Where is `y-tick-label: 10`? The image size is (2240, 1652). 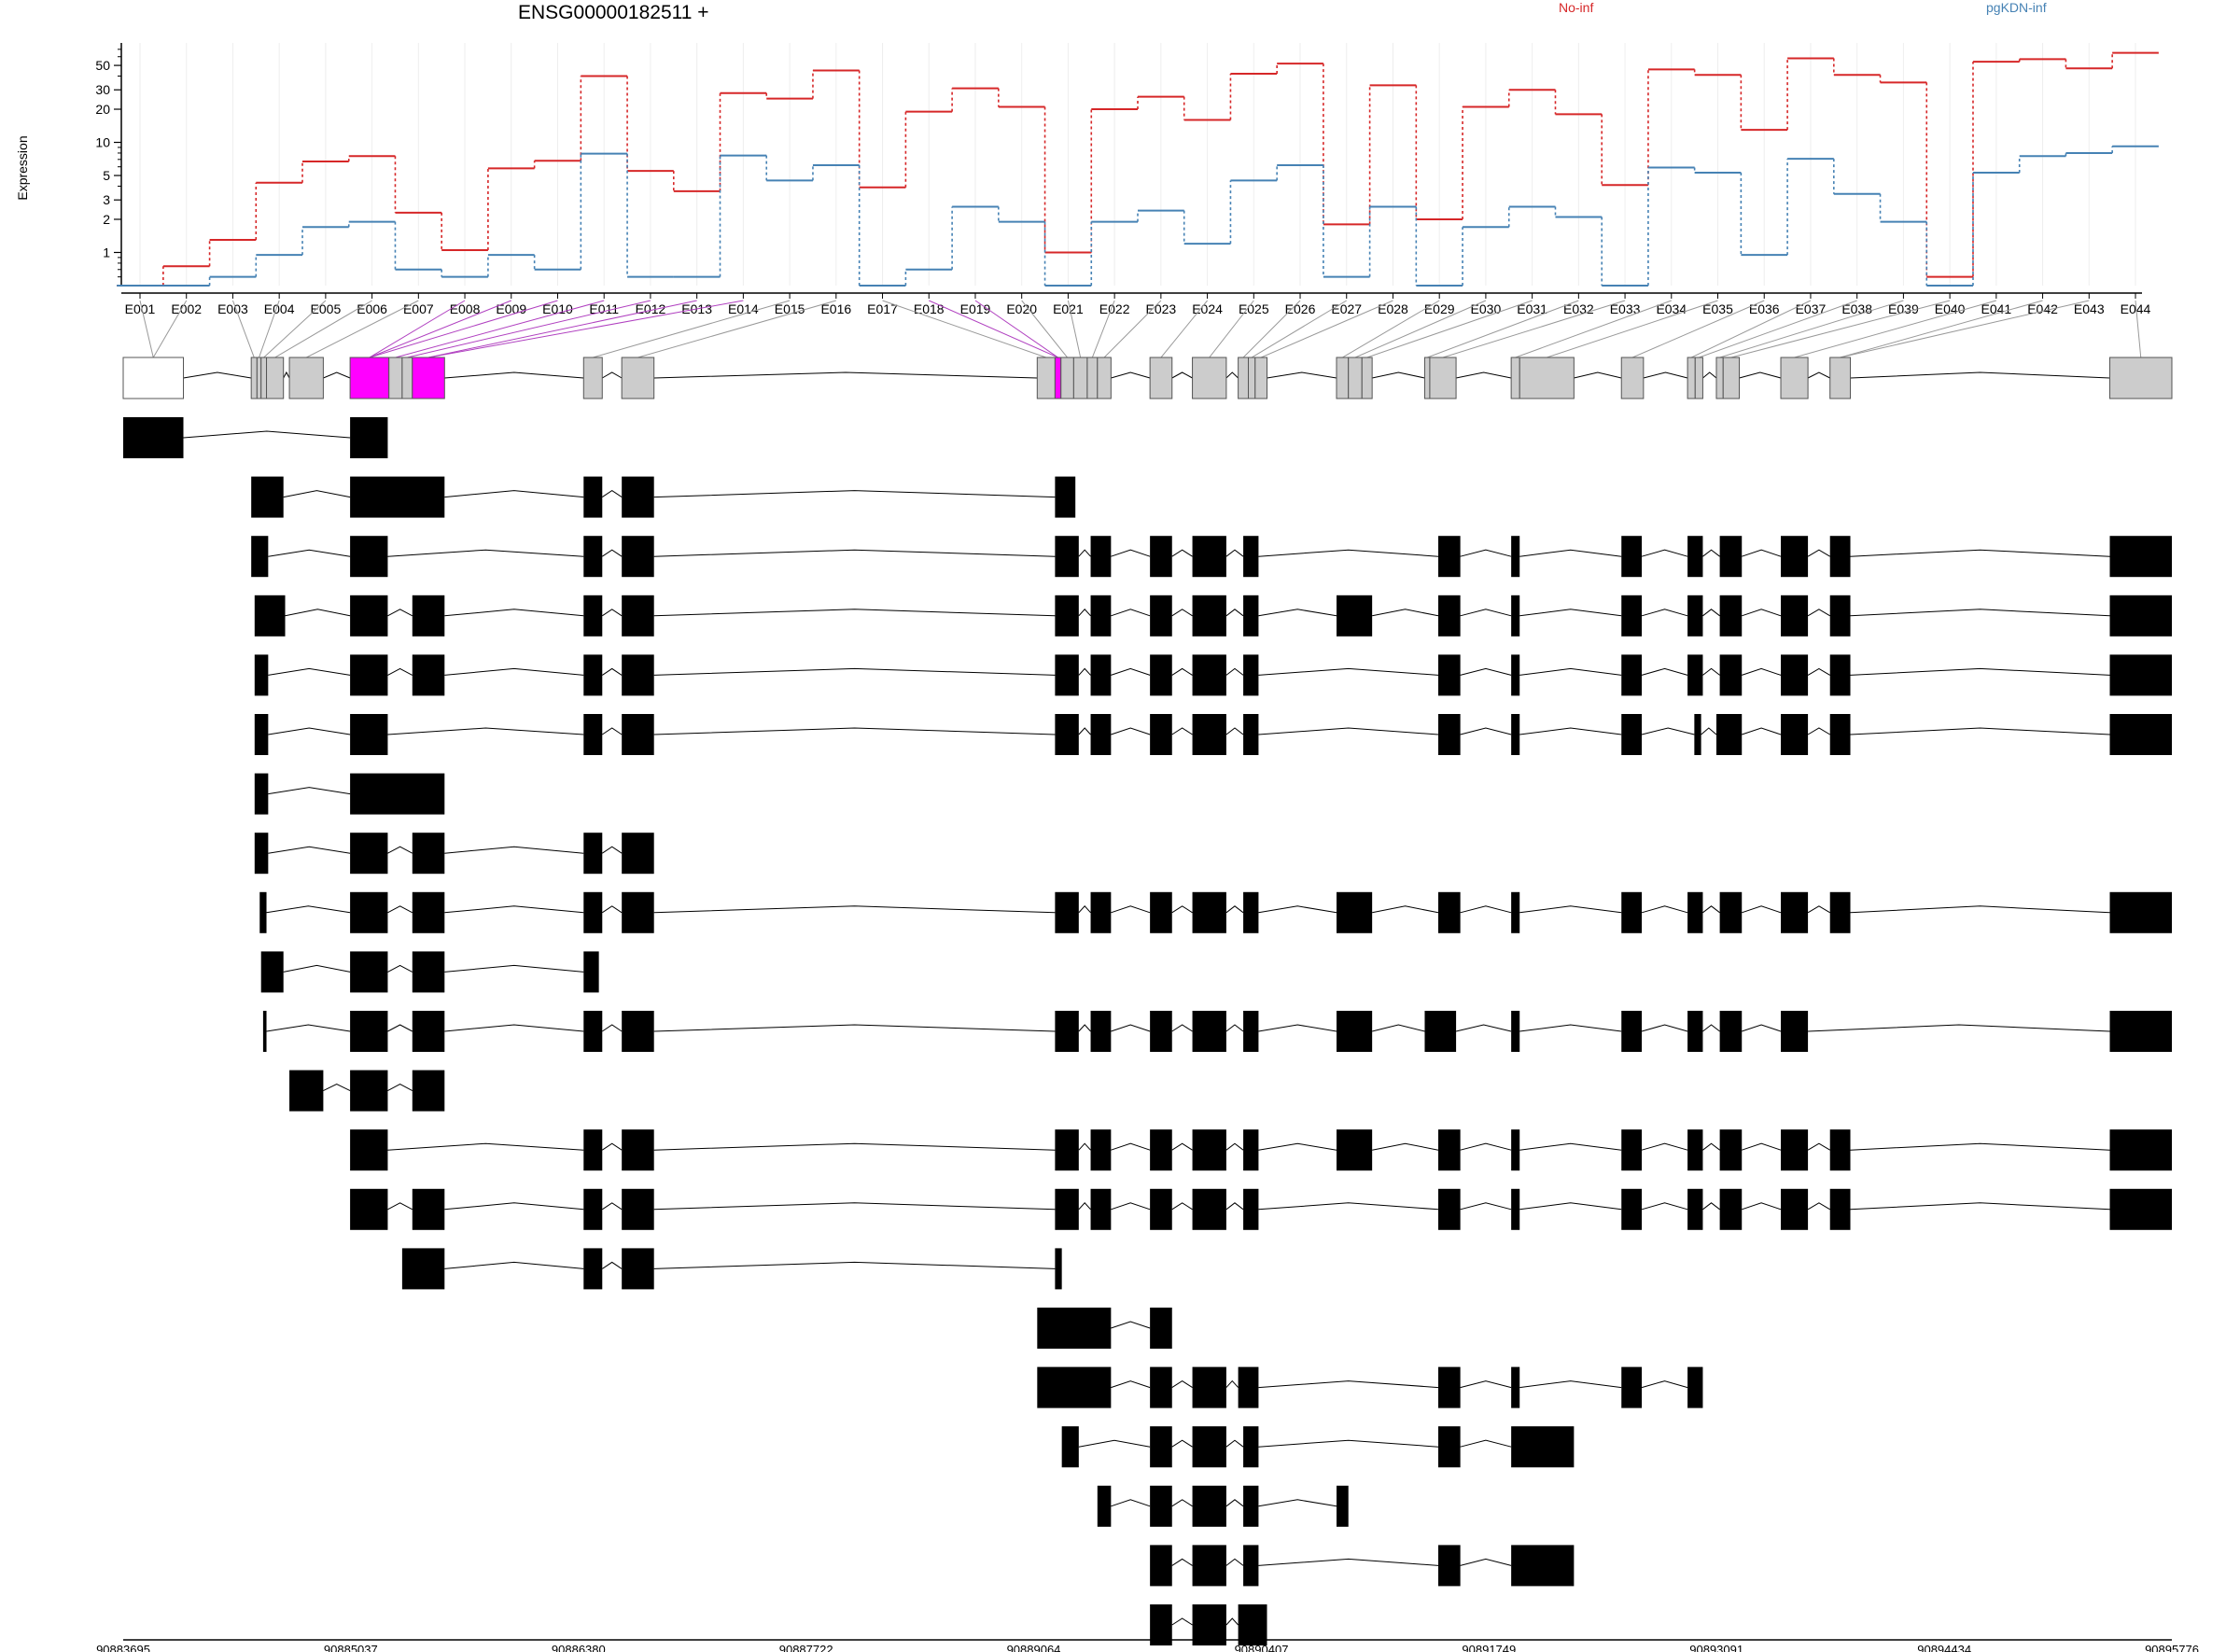 y-tick-label: 10 is located at coordinates (102, 142).